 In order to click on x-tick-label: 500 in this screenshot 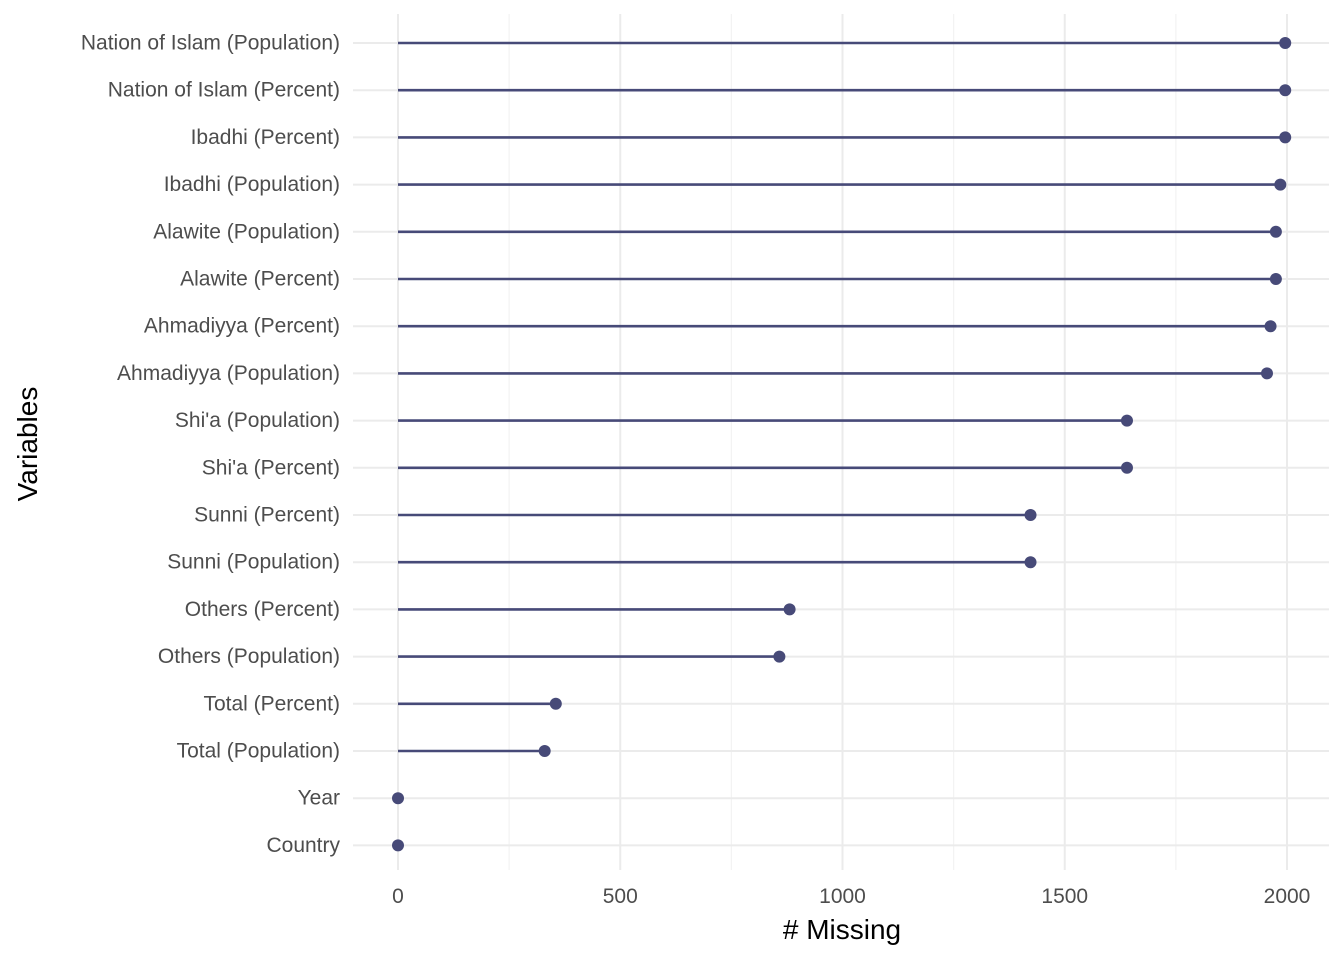, I will do `click(620, 896)`.